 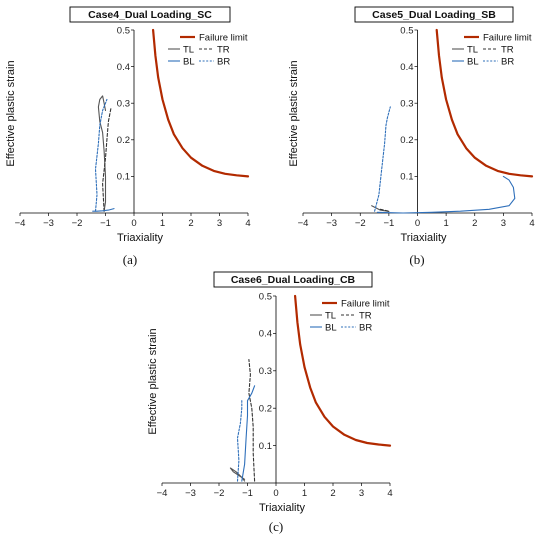 I want to click on panel-caption: (a), so click(x=130, y=259).